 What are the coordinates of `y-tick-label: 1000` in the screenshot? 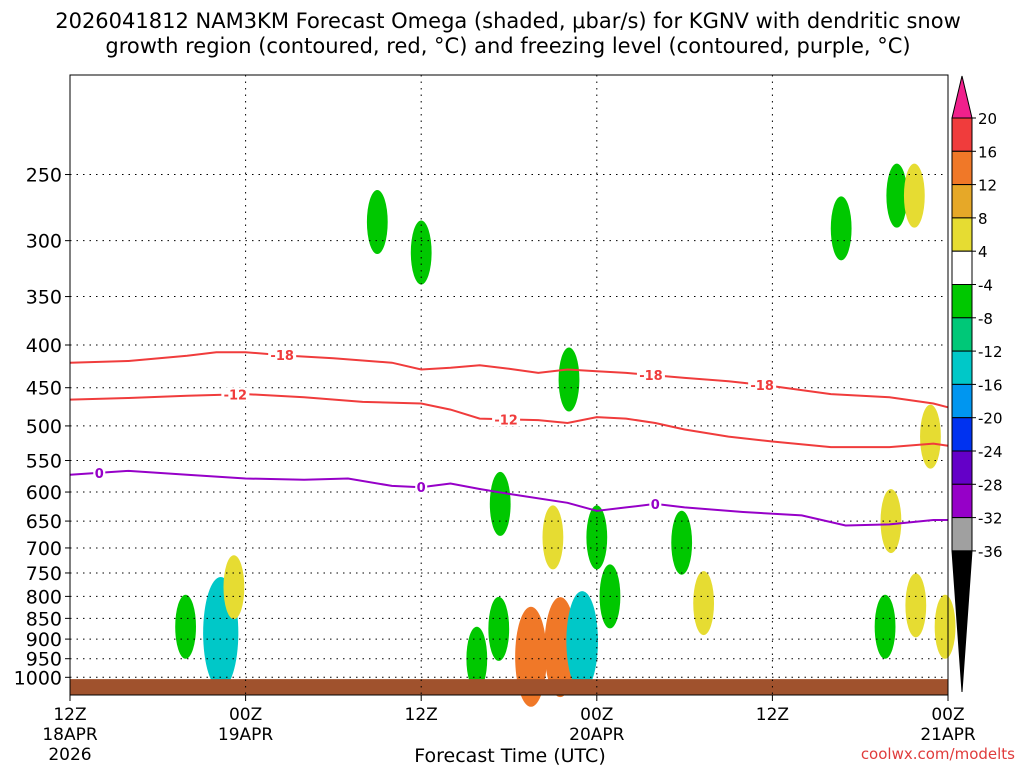 It's located at (38, 678).